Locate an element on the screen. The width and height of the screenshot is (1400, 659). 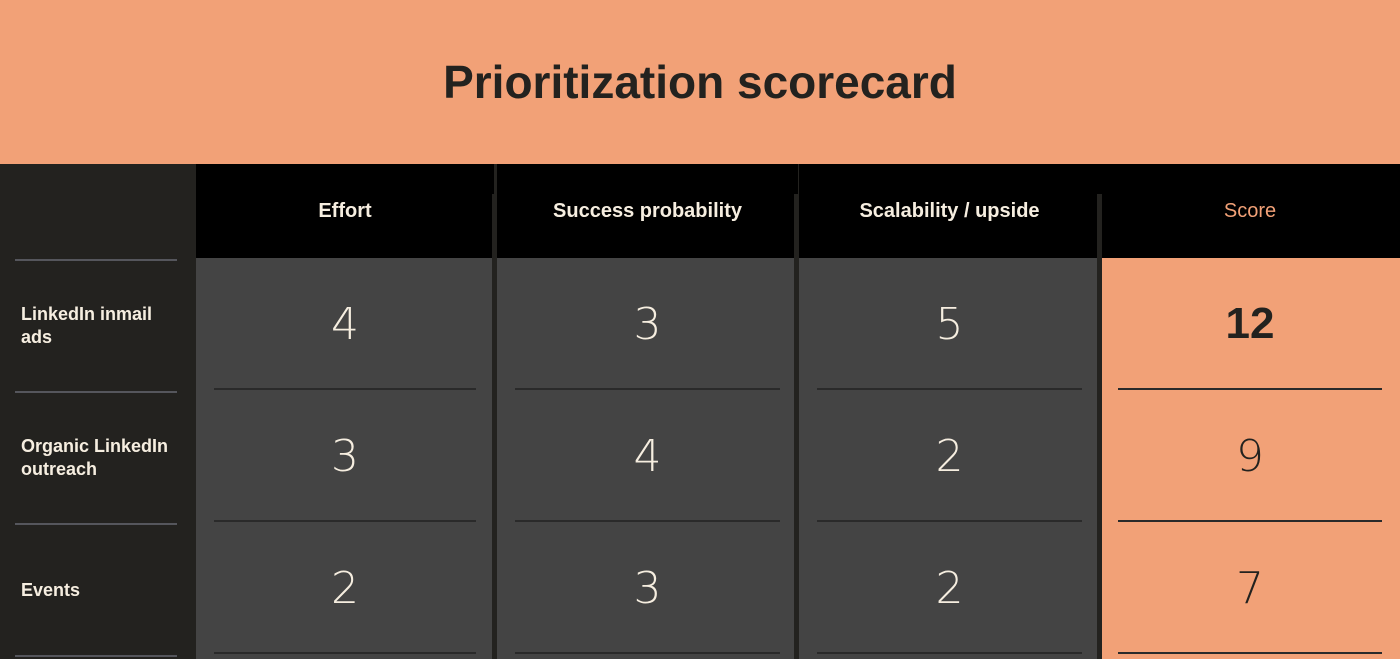
column-header: Scalability / upside is located at coordinates (949, 211).